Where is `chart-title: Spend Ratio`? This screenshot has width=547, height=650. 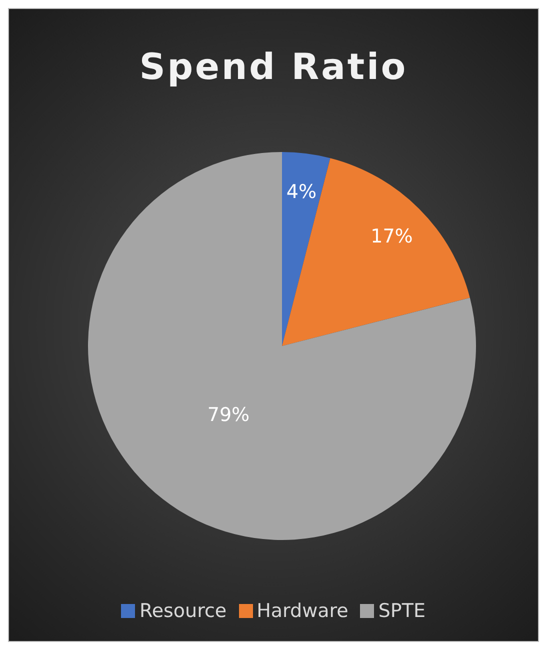 chart-title: Spend Ratio is located at coordinates (273, 67).